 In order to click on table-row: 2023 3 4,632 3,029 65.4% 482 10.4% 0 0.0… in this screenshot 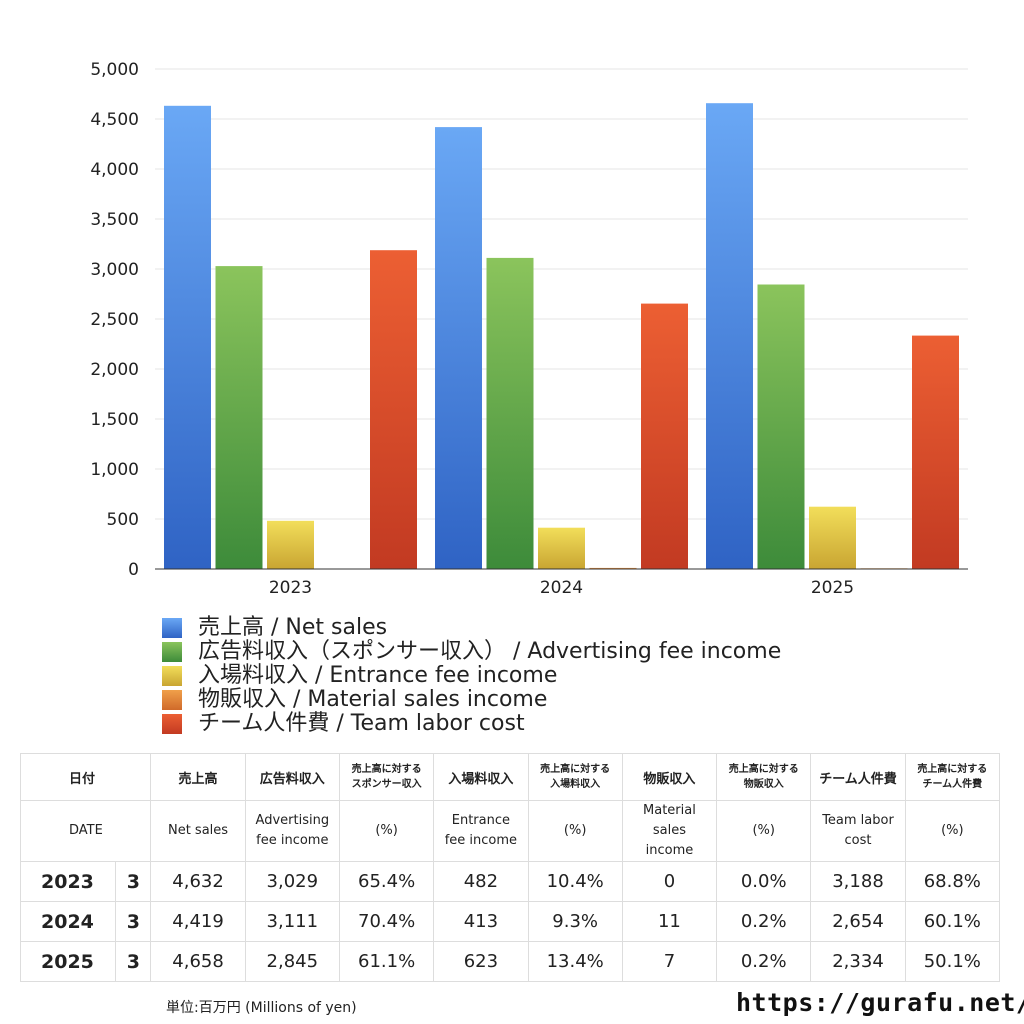, I will do `click(510, 881)`.